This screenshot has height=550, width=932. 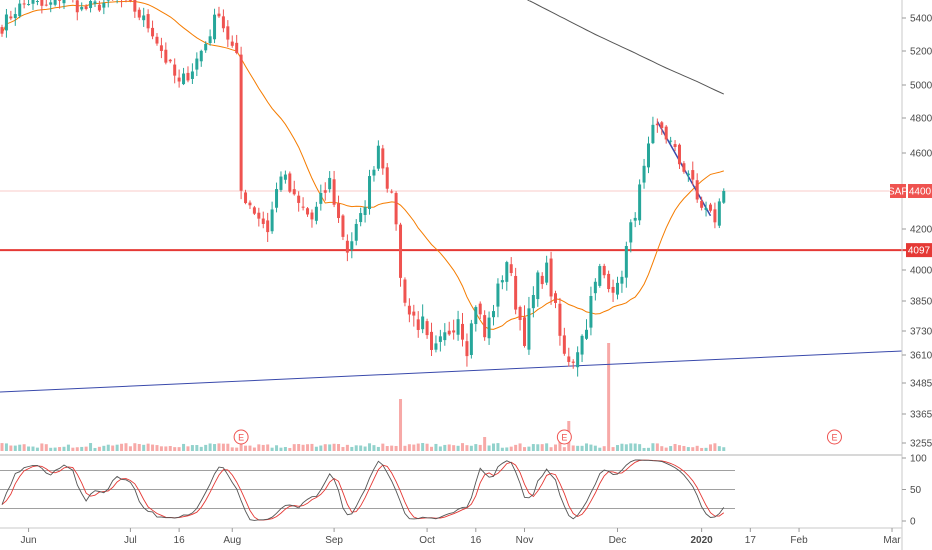 I want to click on time-tick-label: Aug, so click(x=232, y=540).